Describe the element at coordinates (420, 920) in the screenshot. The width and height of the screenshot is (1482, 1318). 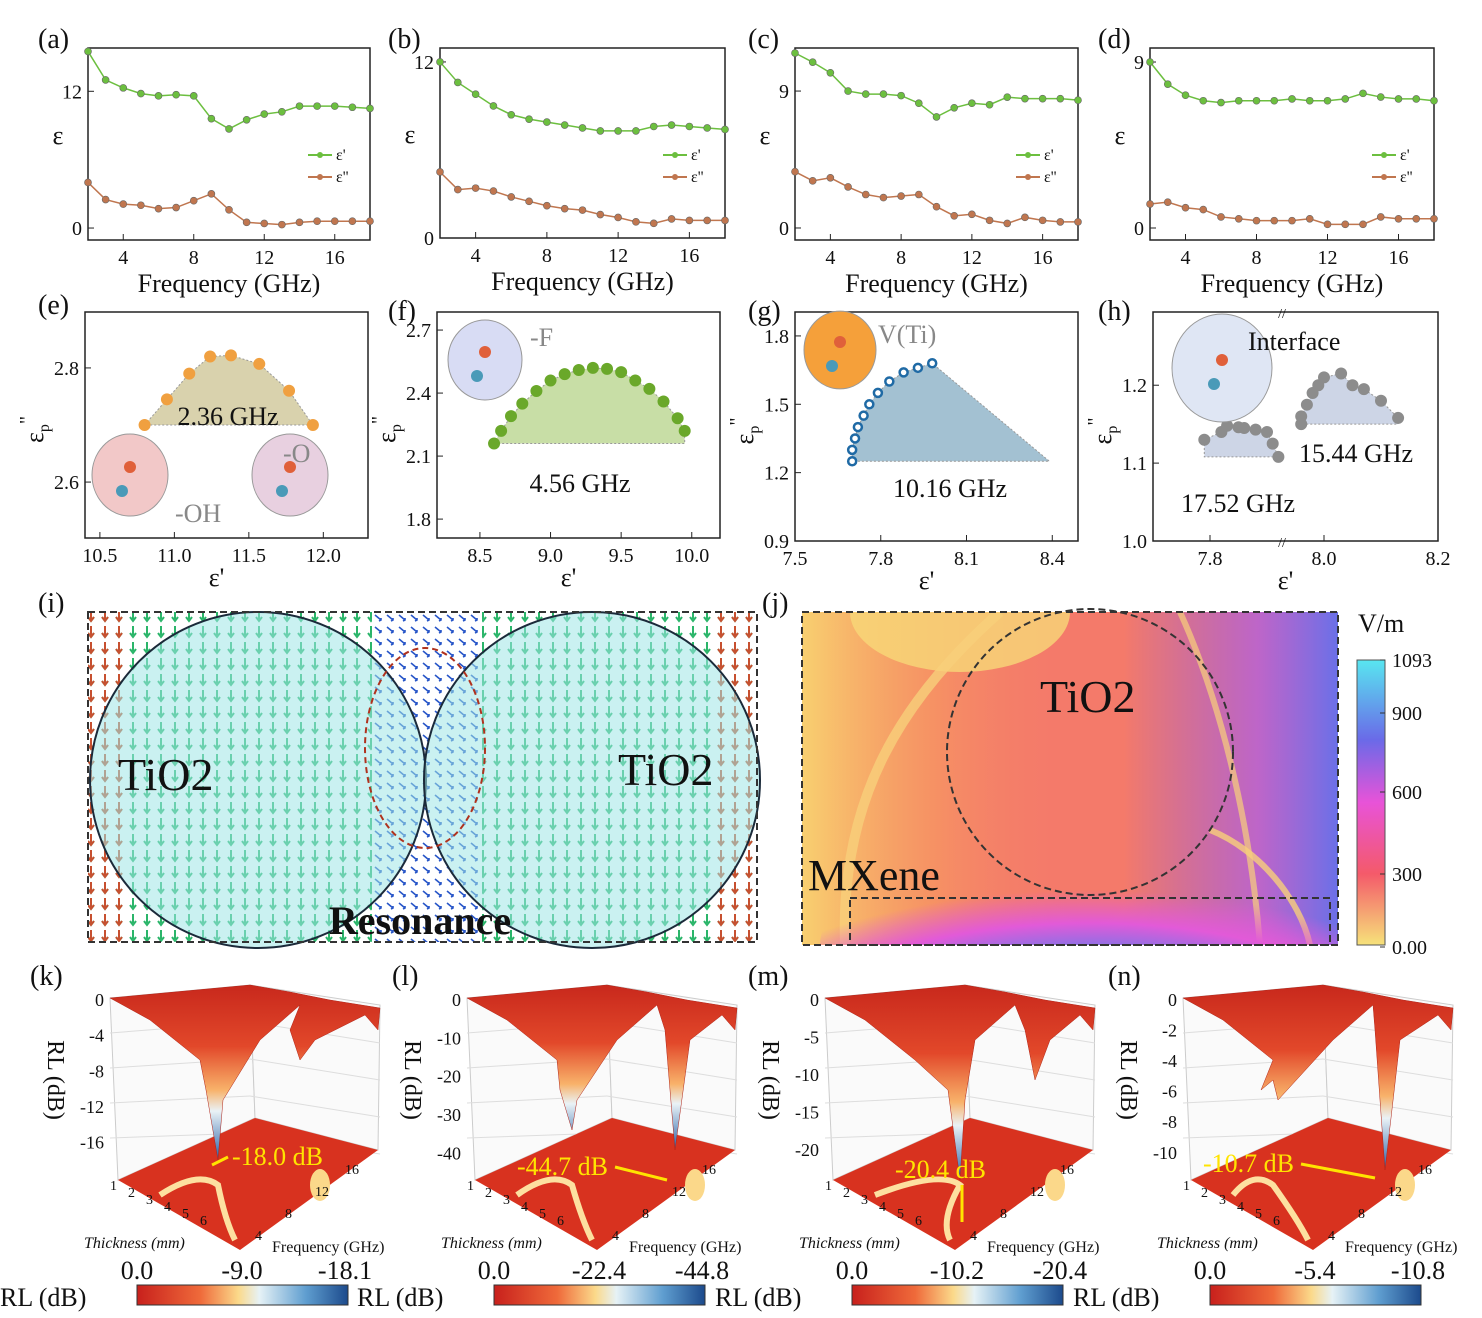
I see `resonance-label: Resonance` at that location.